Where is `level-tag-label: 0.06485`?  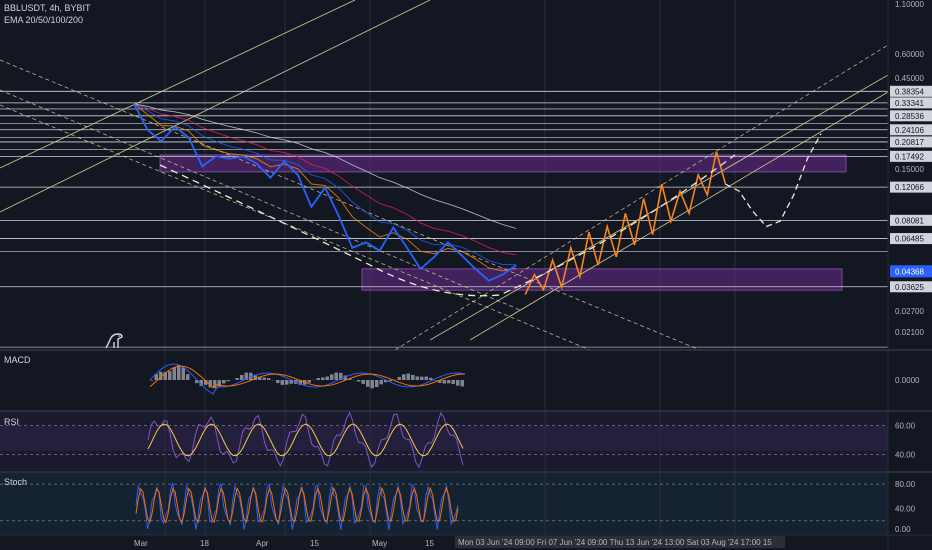 level-tag-label: 0.06485 is located at coordinates (909, 239).